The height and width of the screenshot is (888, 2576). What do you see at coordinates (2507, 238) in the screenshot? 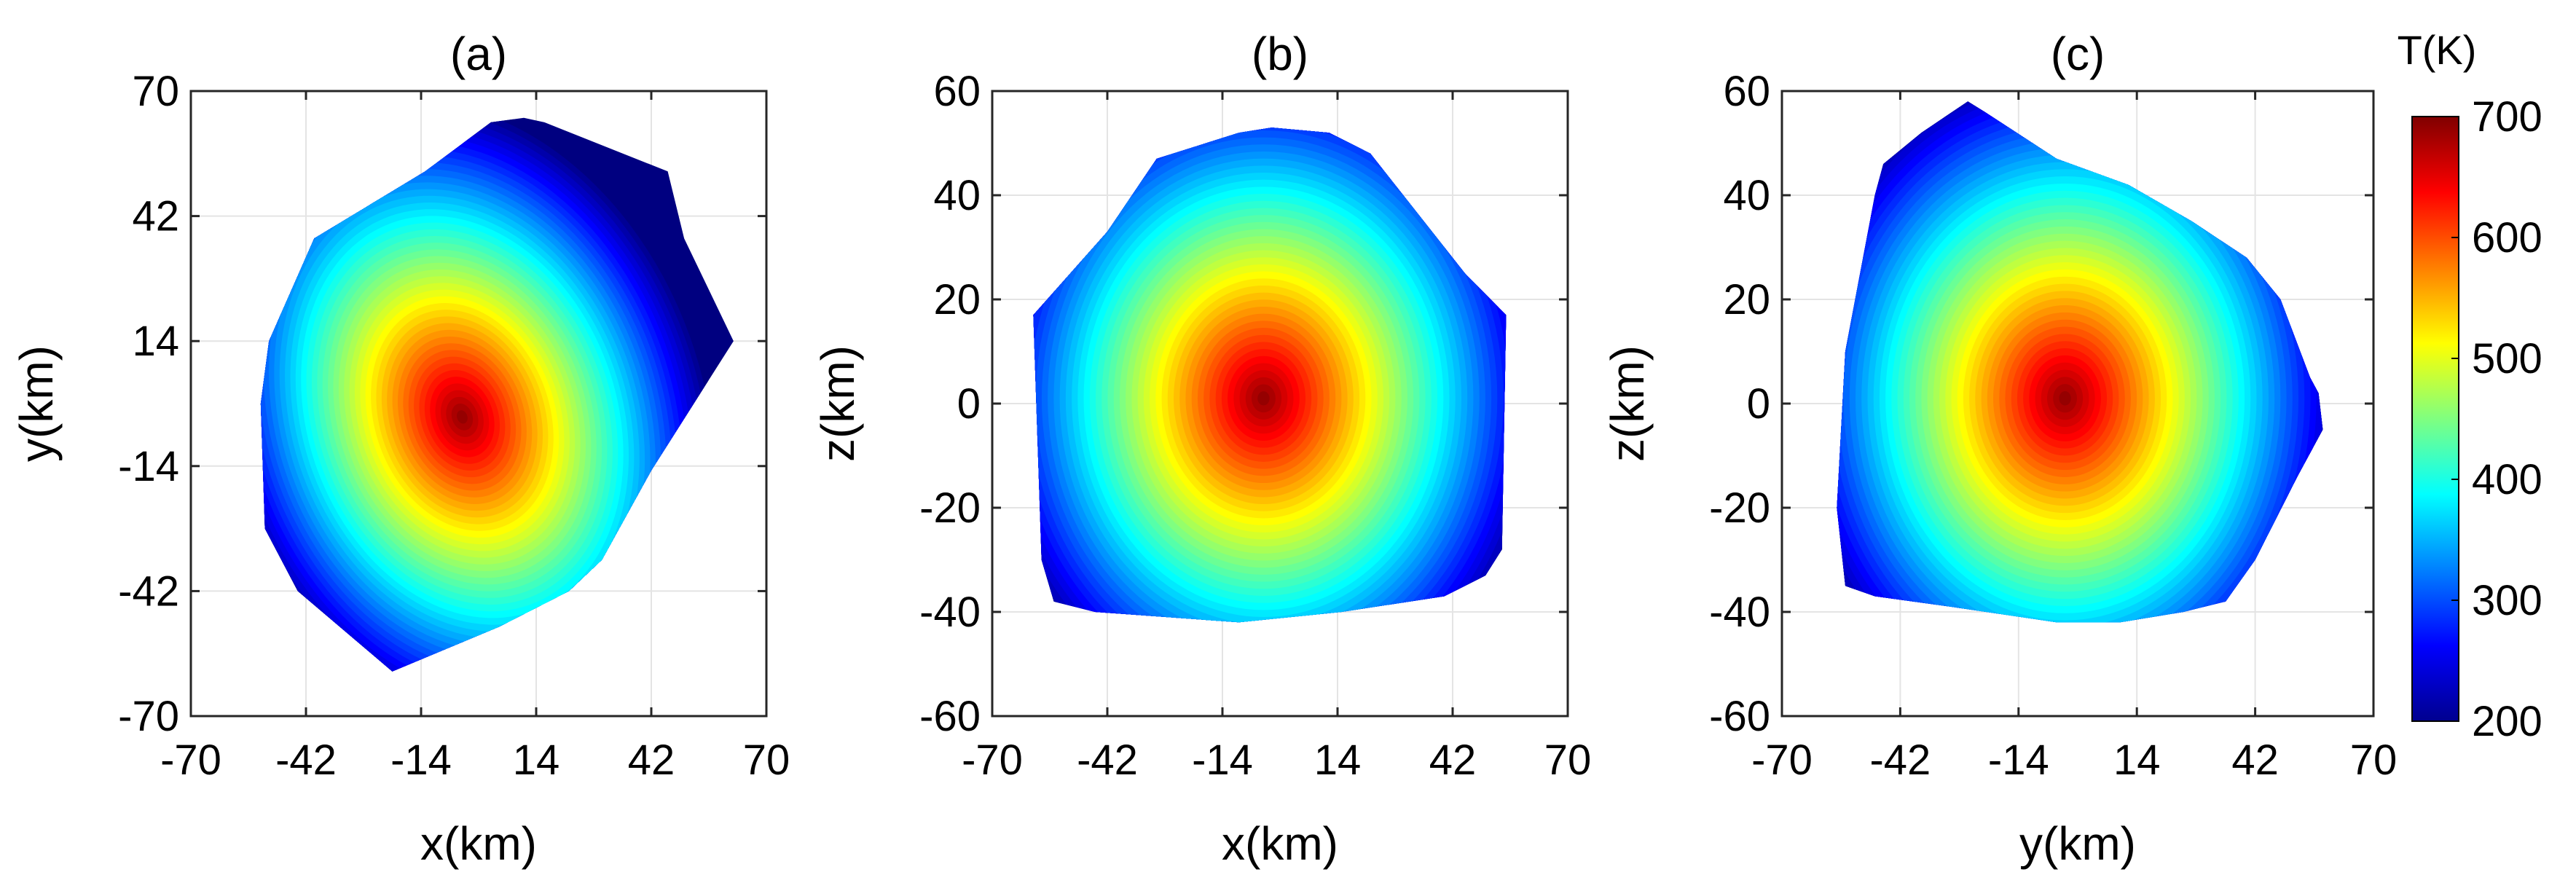
I see `colorbar-tick-label: 600` at bounding box center [2507, 238].